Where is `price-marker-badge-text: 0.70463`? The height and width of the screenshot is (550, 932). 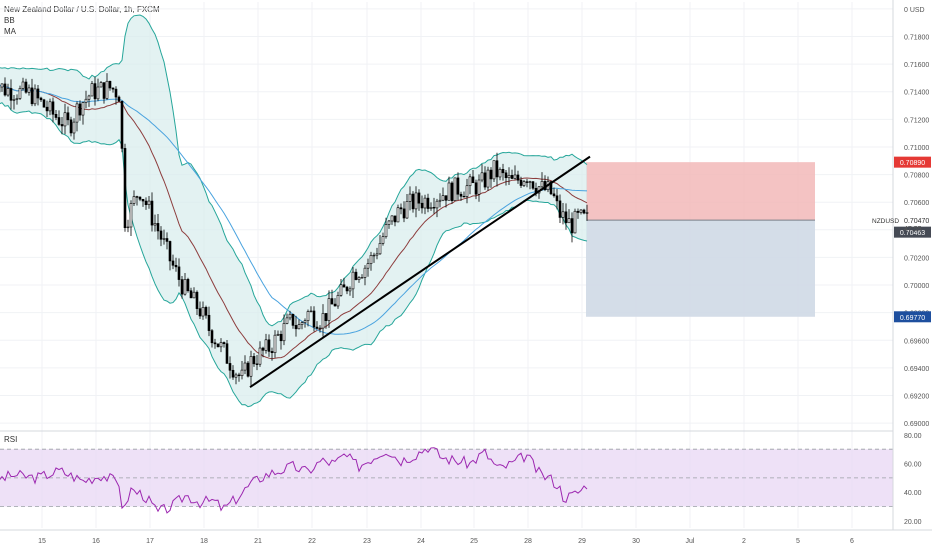
price-marker-badge-text: 0.70463 is located at coordinates (912, 233).